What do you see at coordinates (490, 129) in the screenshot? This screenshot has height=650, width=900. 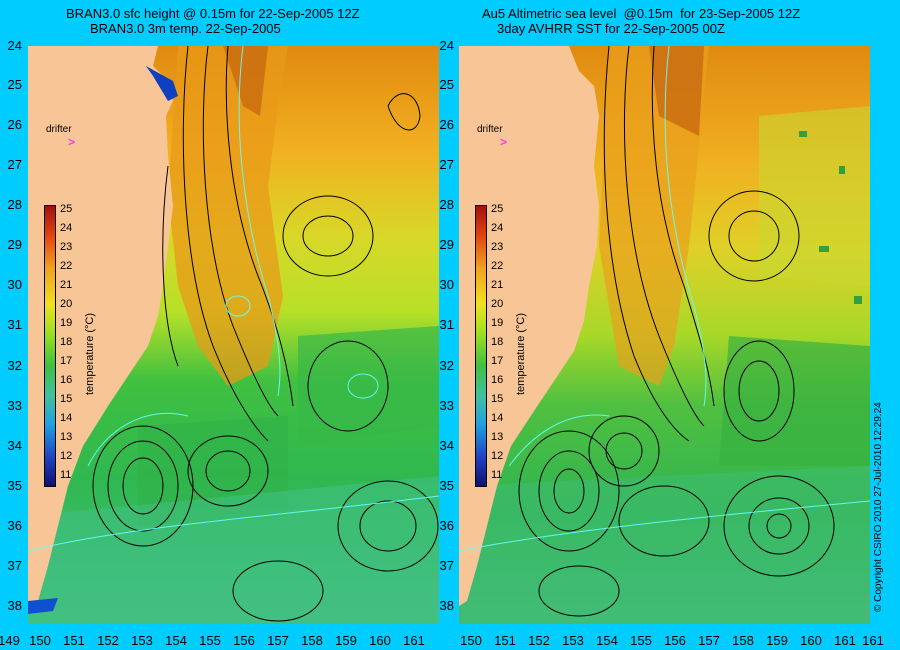 I see `drifter-label-right: drifter` at bounding box center [490, 129].